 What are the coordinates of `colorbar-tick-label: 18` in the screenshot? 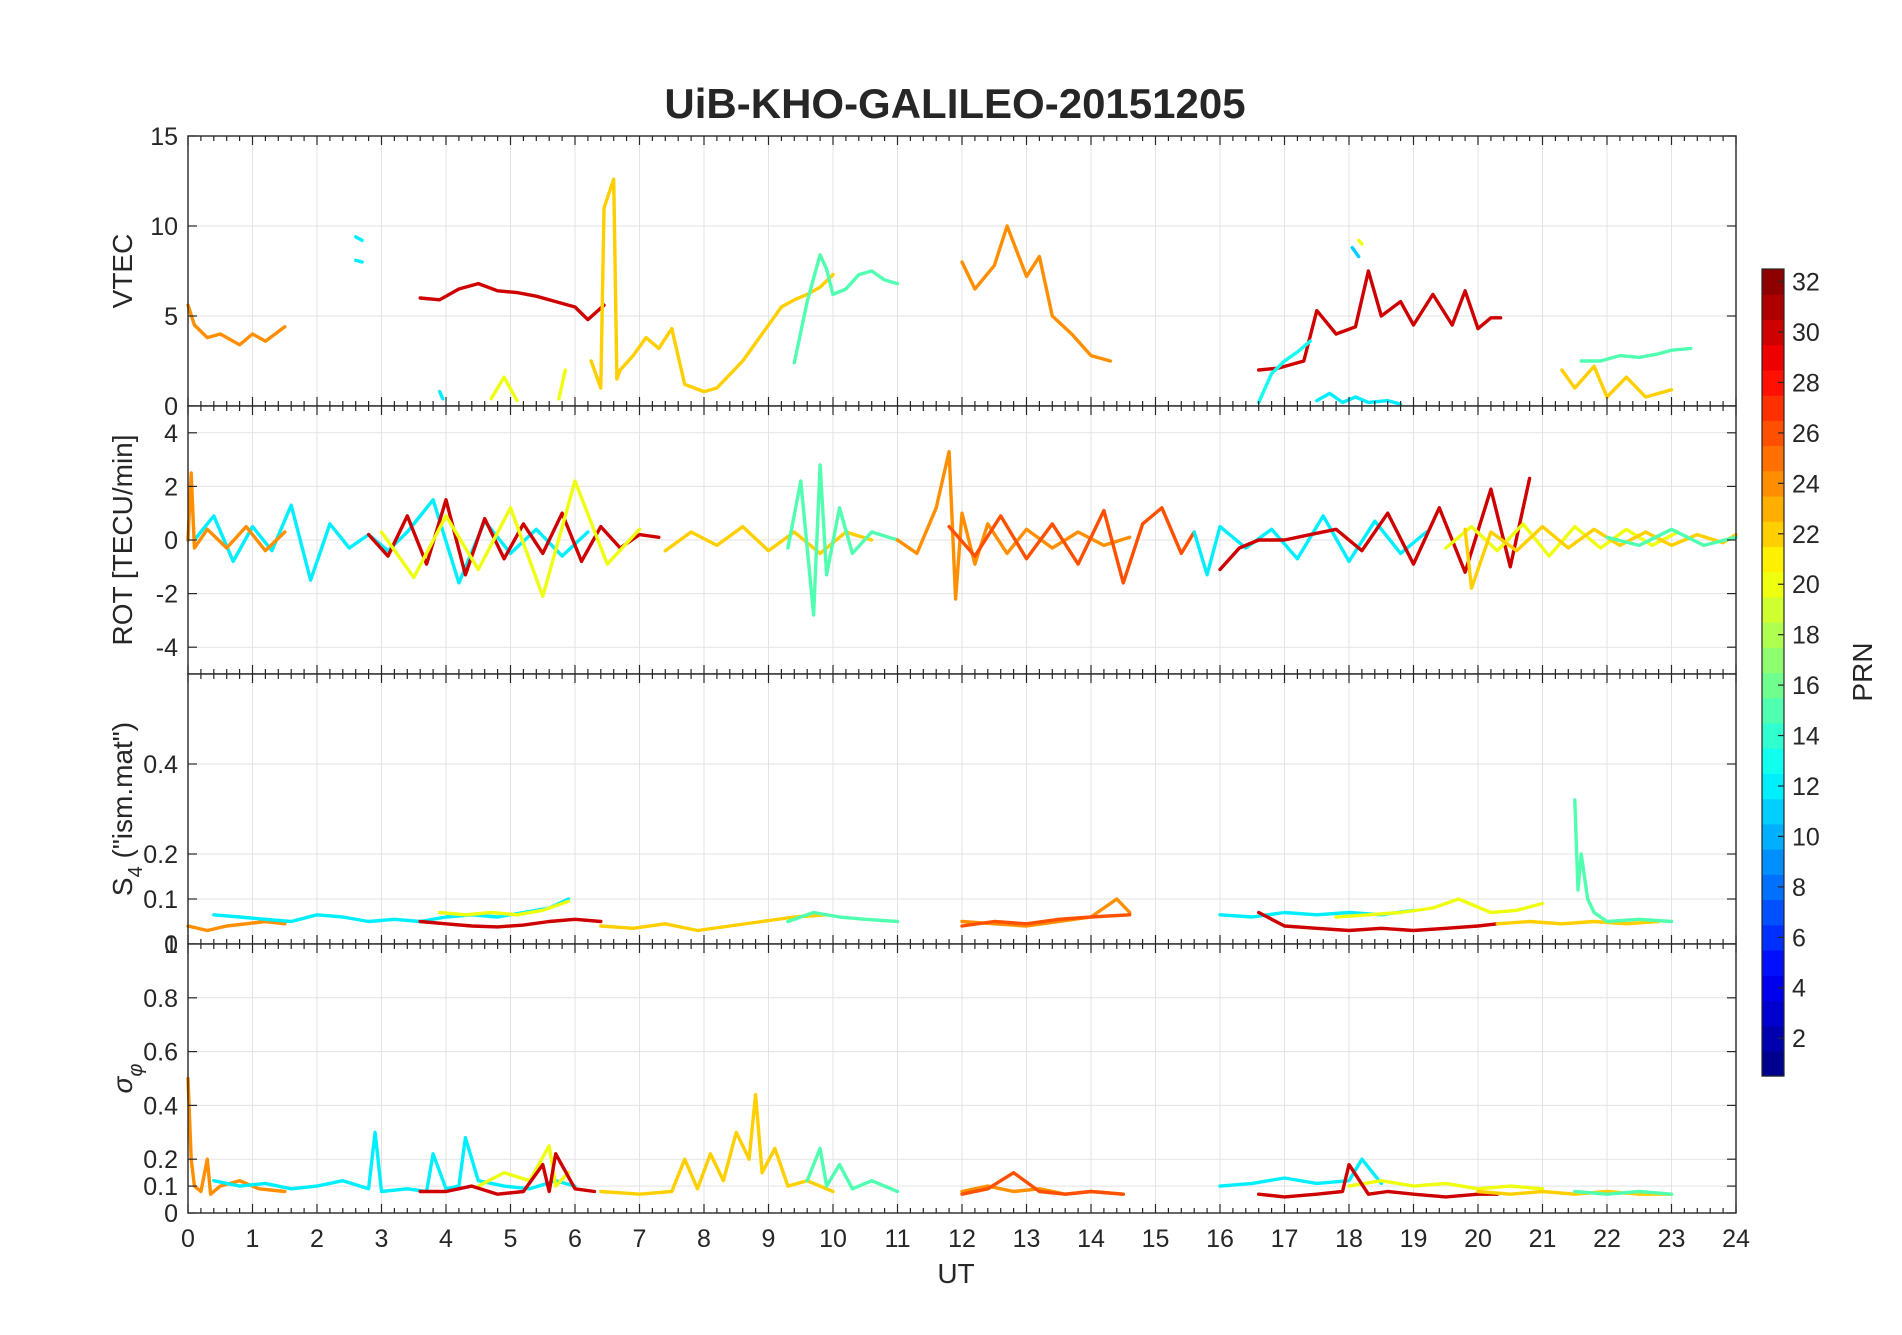 It's located at (1806, 636).